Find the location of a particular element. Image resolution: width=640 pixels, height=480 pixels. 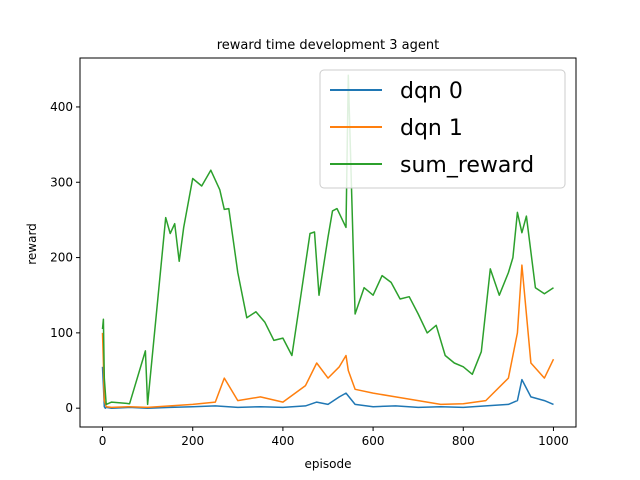

legend-label-1: dqn 1 is located at coordinates (431, 128).